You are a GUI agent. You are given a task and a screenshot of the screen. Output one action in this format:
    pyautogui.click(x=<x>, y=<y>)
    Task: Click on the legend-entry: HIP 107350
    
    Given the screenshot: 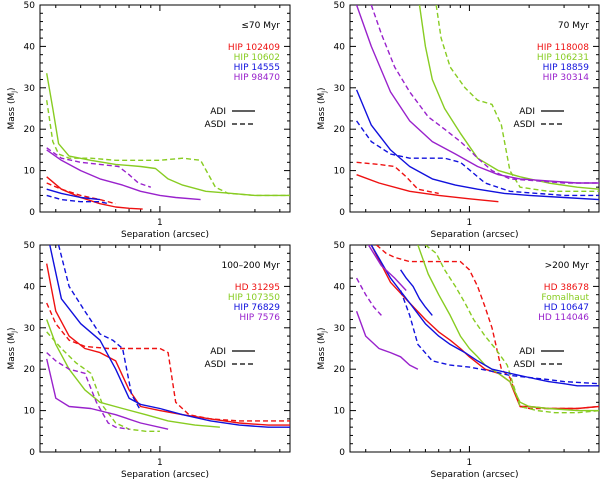 What is the action you would take?
    pyautogui.click(x=254, y=298)
    